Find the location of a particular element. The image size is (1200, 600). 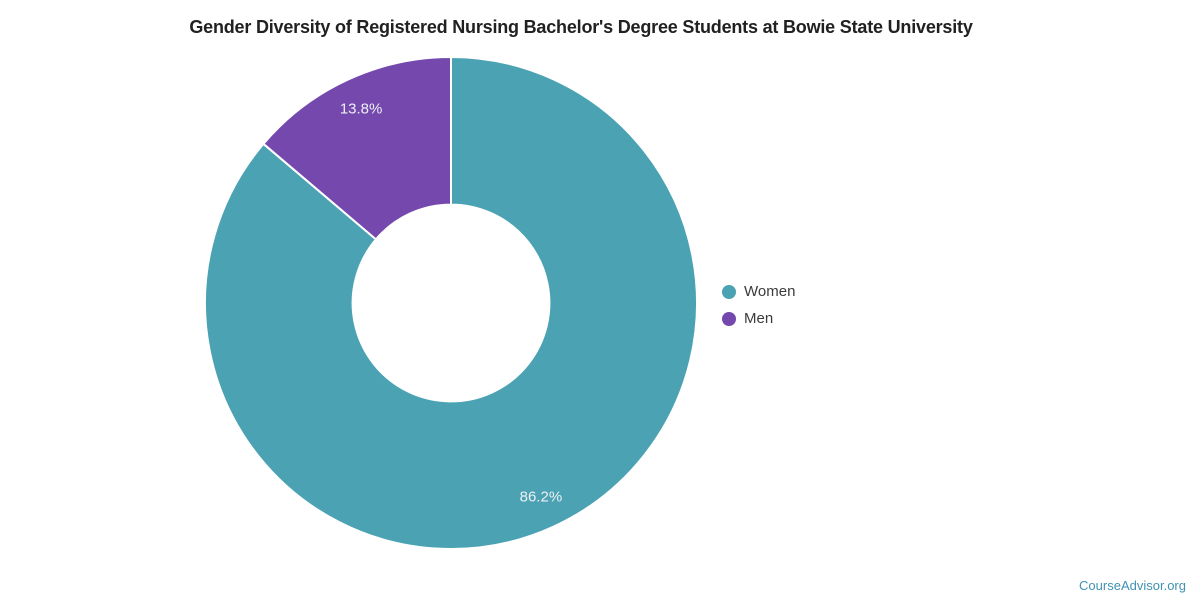

legend-label: Men is located at coordinates (759, 318).